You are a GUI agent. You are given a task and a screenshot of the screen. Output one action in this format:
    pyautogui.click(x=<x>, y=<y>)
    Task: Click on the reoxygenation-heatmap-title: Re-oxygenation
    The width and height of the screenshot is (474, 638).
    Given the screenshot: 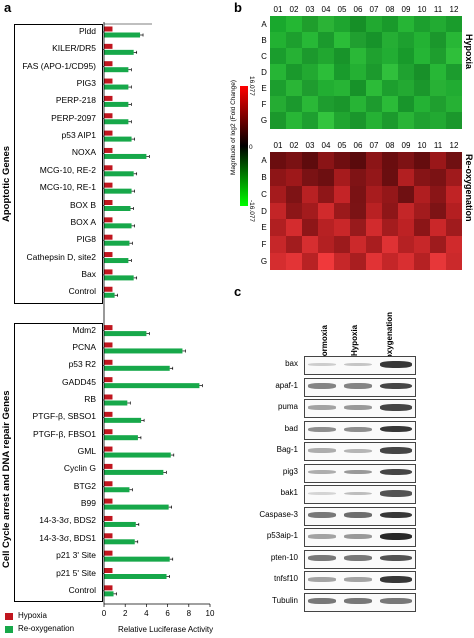 What is the action you would take?
    pyautogui.click(x=469, y=188)
    